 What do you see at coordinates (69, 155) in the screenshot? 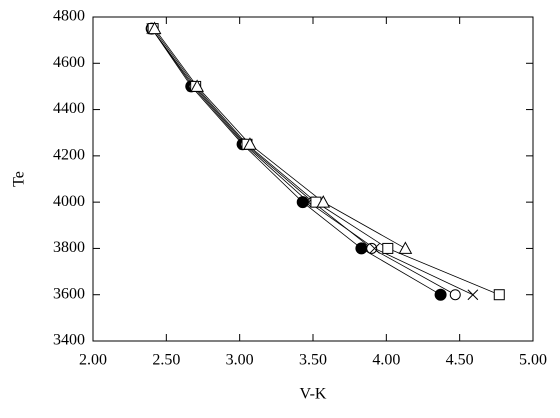
I see `y-tick-label: 4200` at bounding box center [69, 155].